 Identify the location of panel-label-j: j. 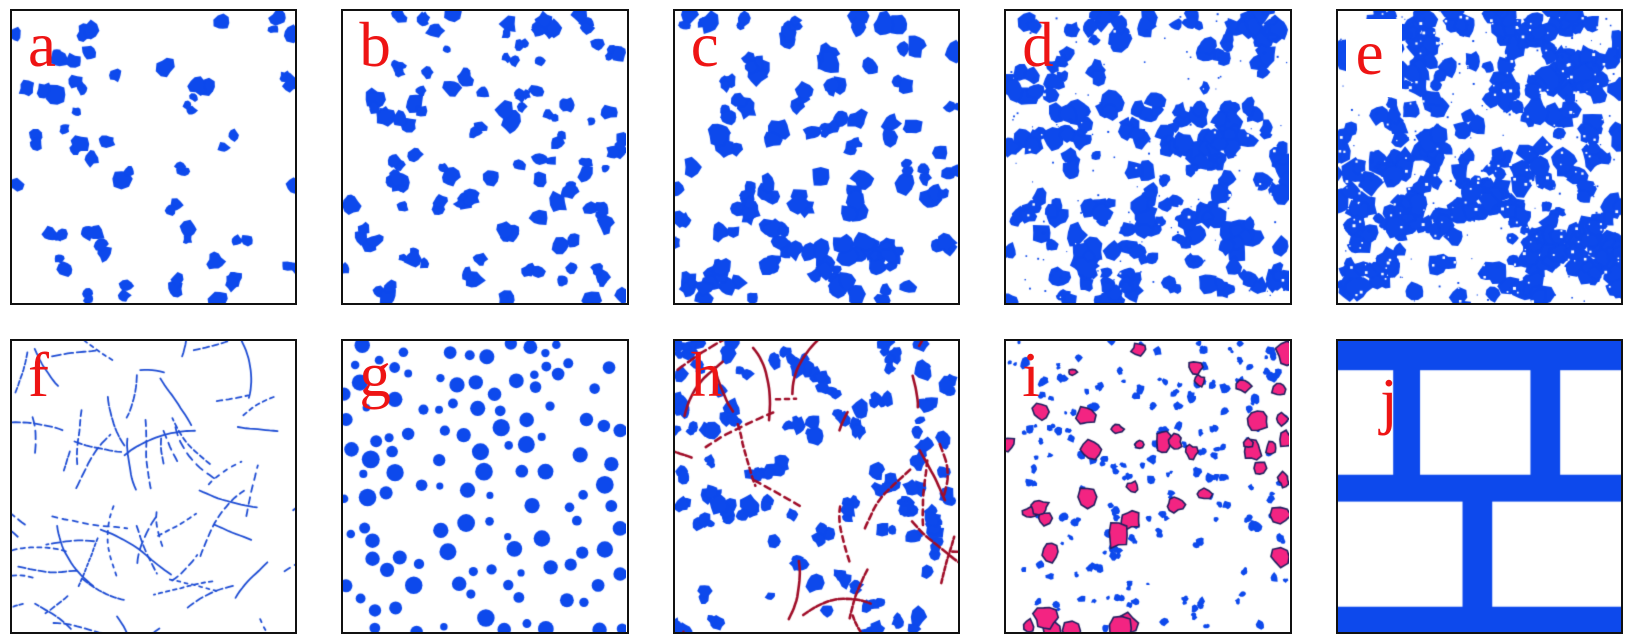
(1389, 400).